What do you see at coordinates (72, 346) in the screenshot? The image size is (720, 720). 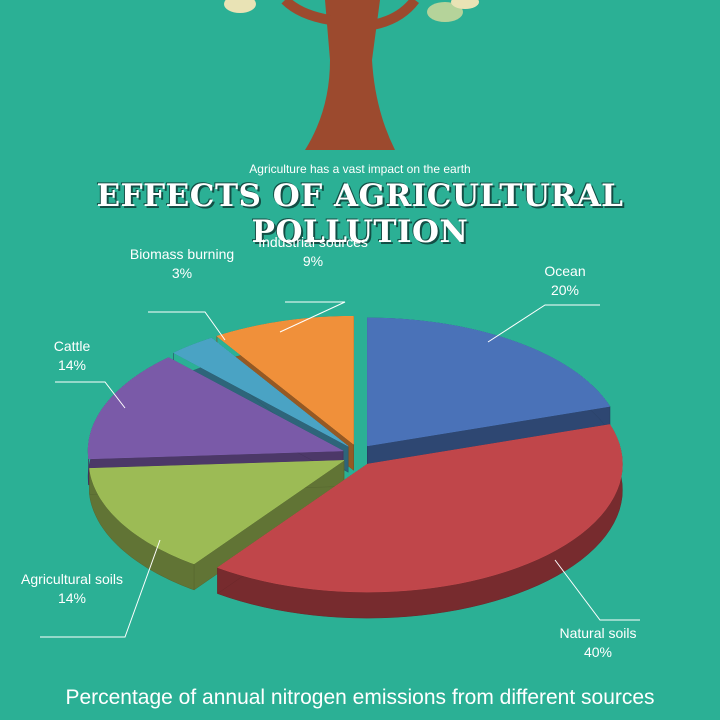 I see `category-label: Cattle` at bounding box center [72, 346].